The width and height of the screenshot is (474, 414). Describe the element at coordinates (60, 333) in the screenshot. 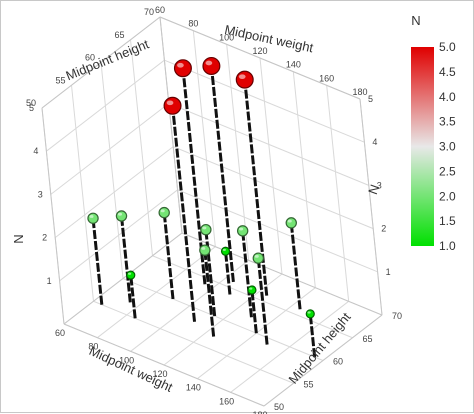

I see `tick-label-weight-front: 60` at that location.